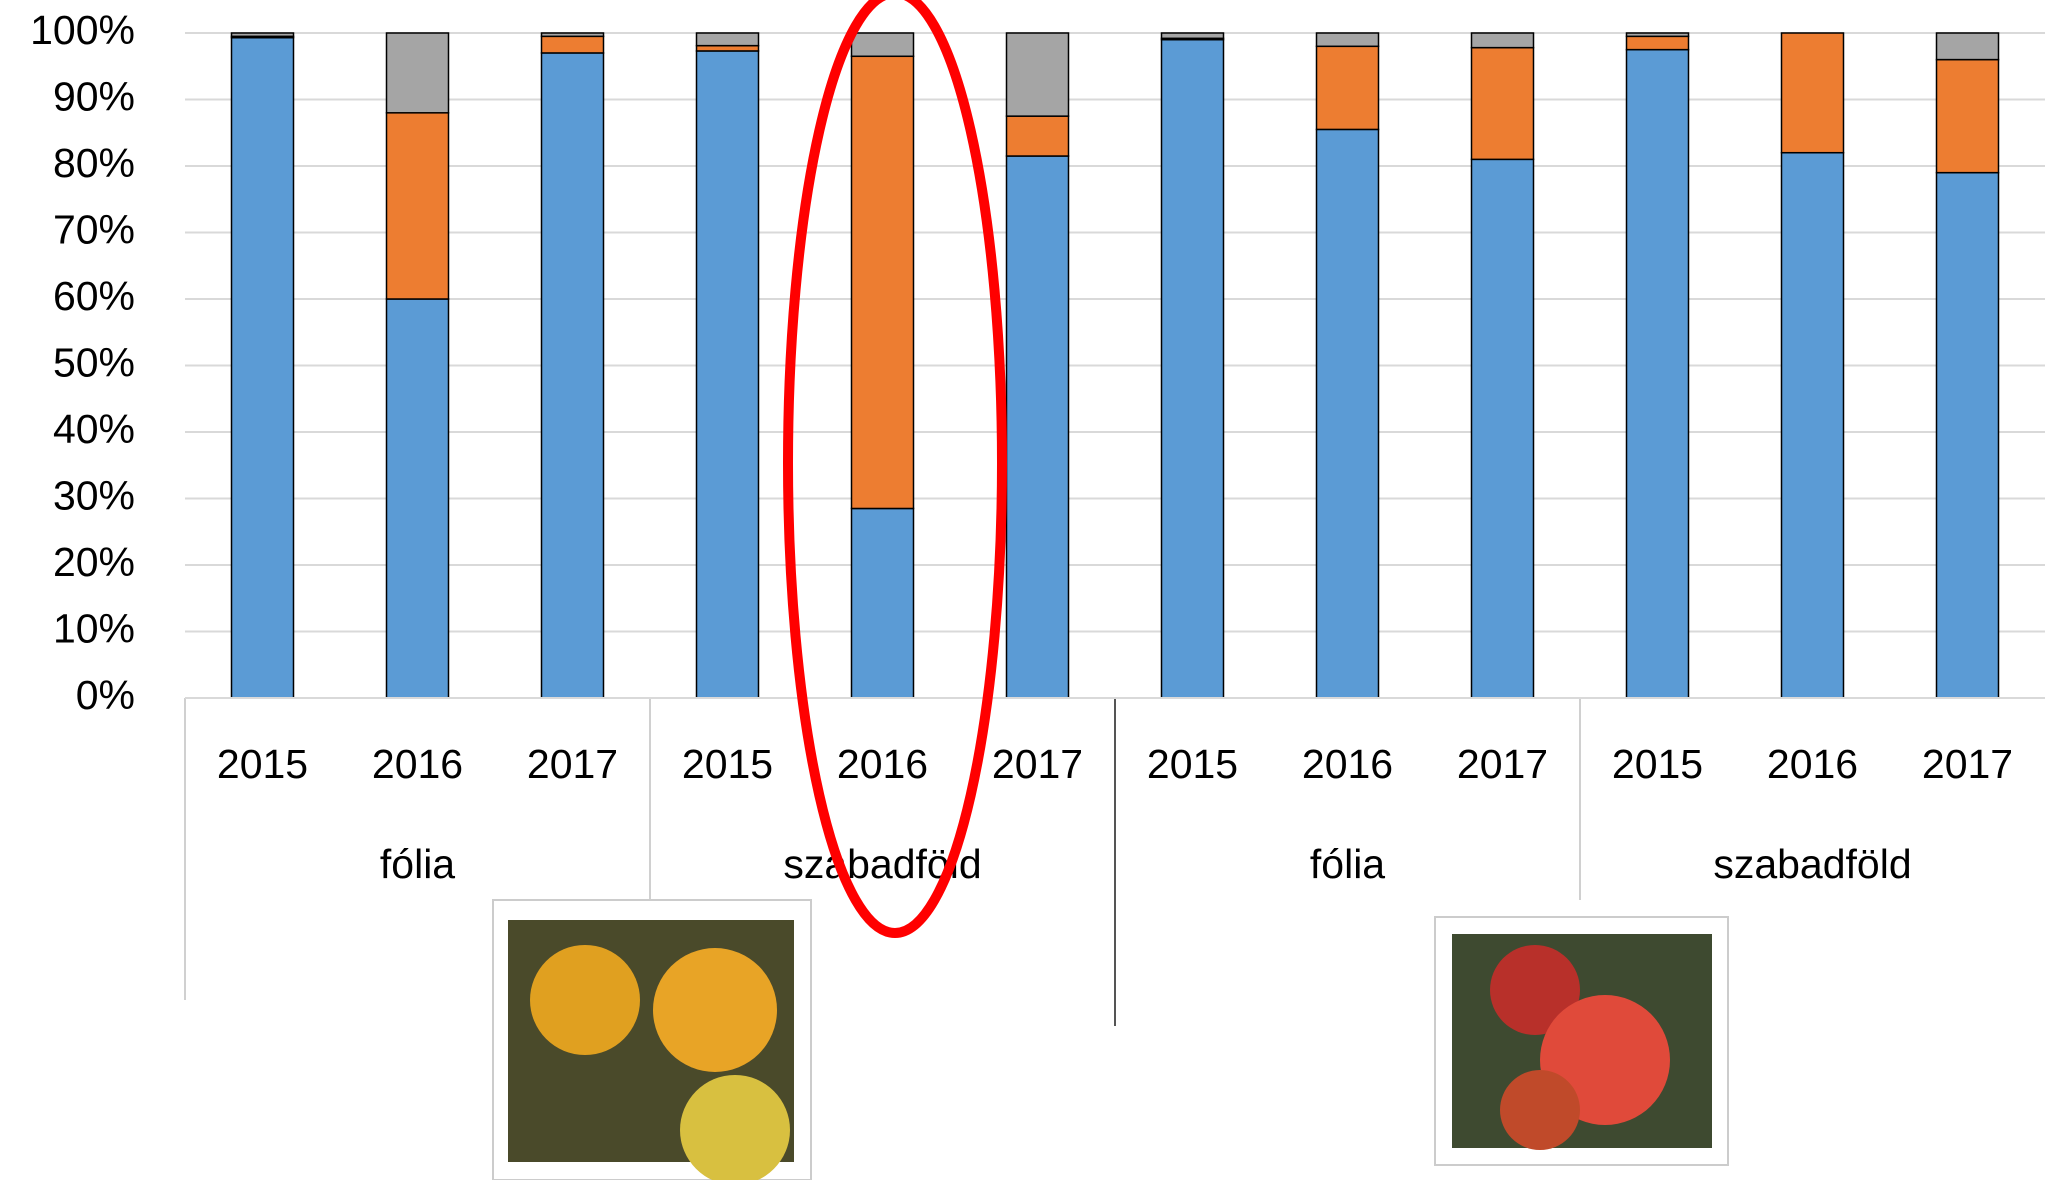  Describe the element at coordinates (105, 695) in the screenshot. I see `y-tick-label: 0%` at that location.